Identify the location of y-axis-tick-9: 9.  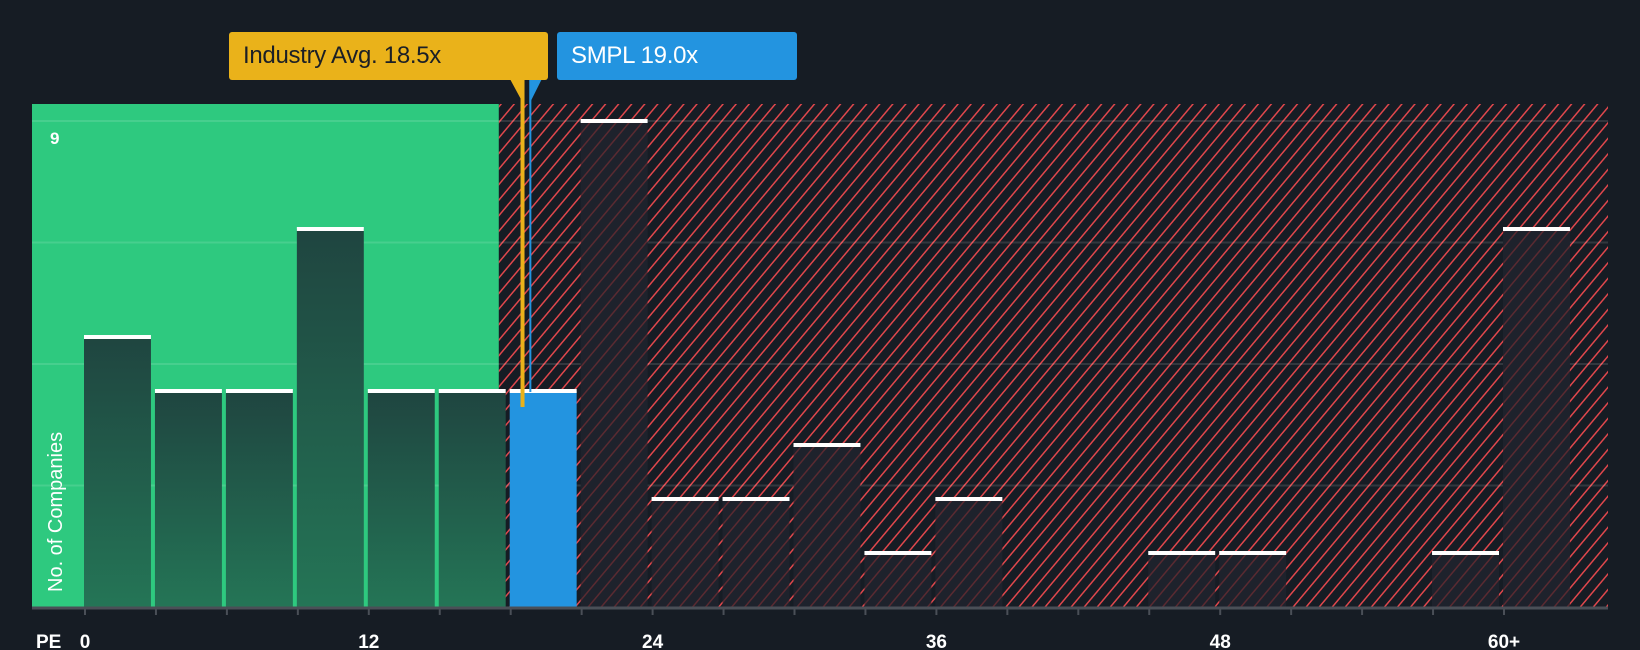
(54, 138).